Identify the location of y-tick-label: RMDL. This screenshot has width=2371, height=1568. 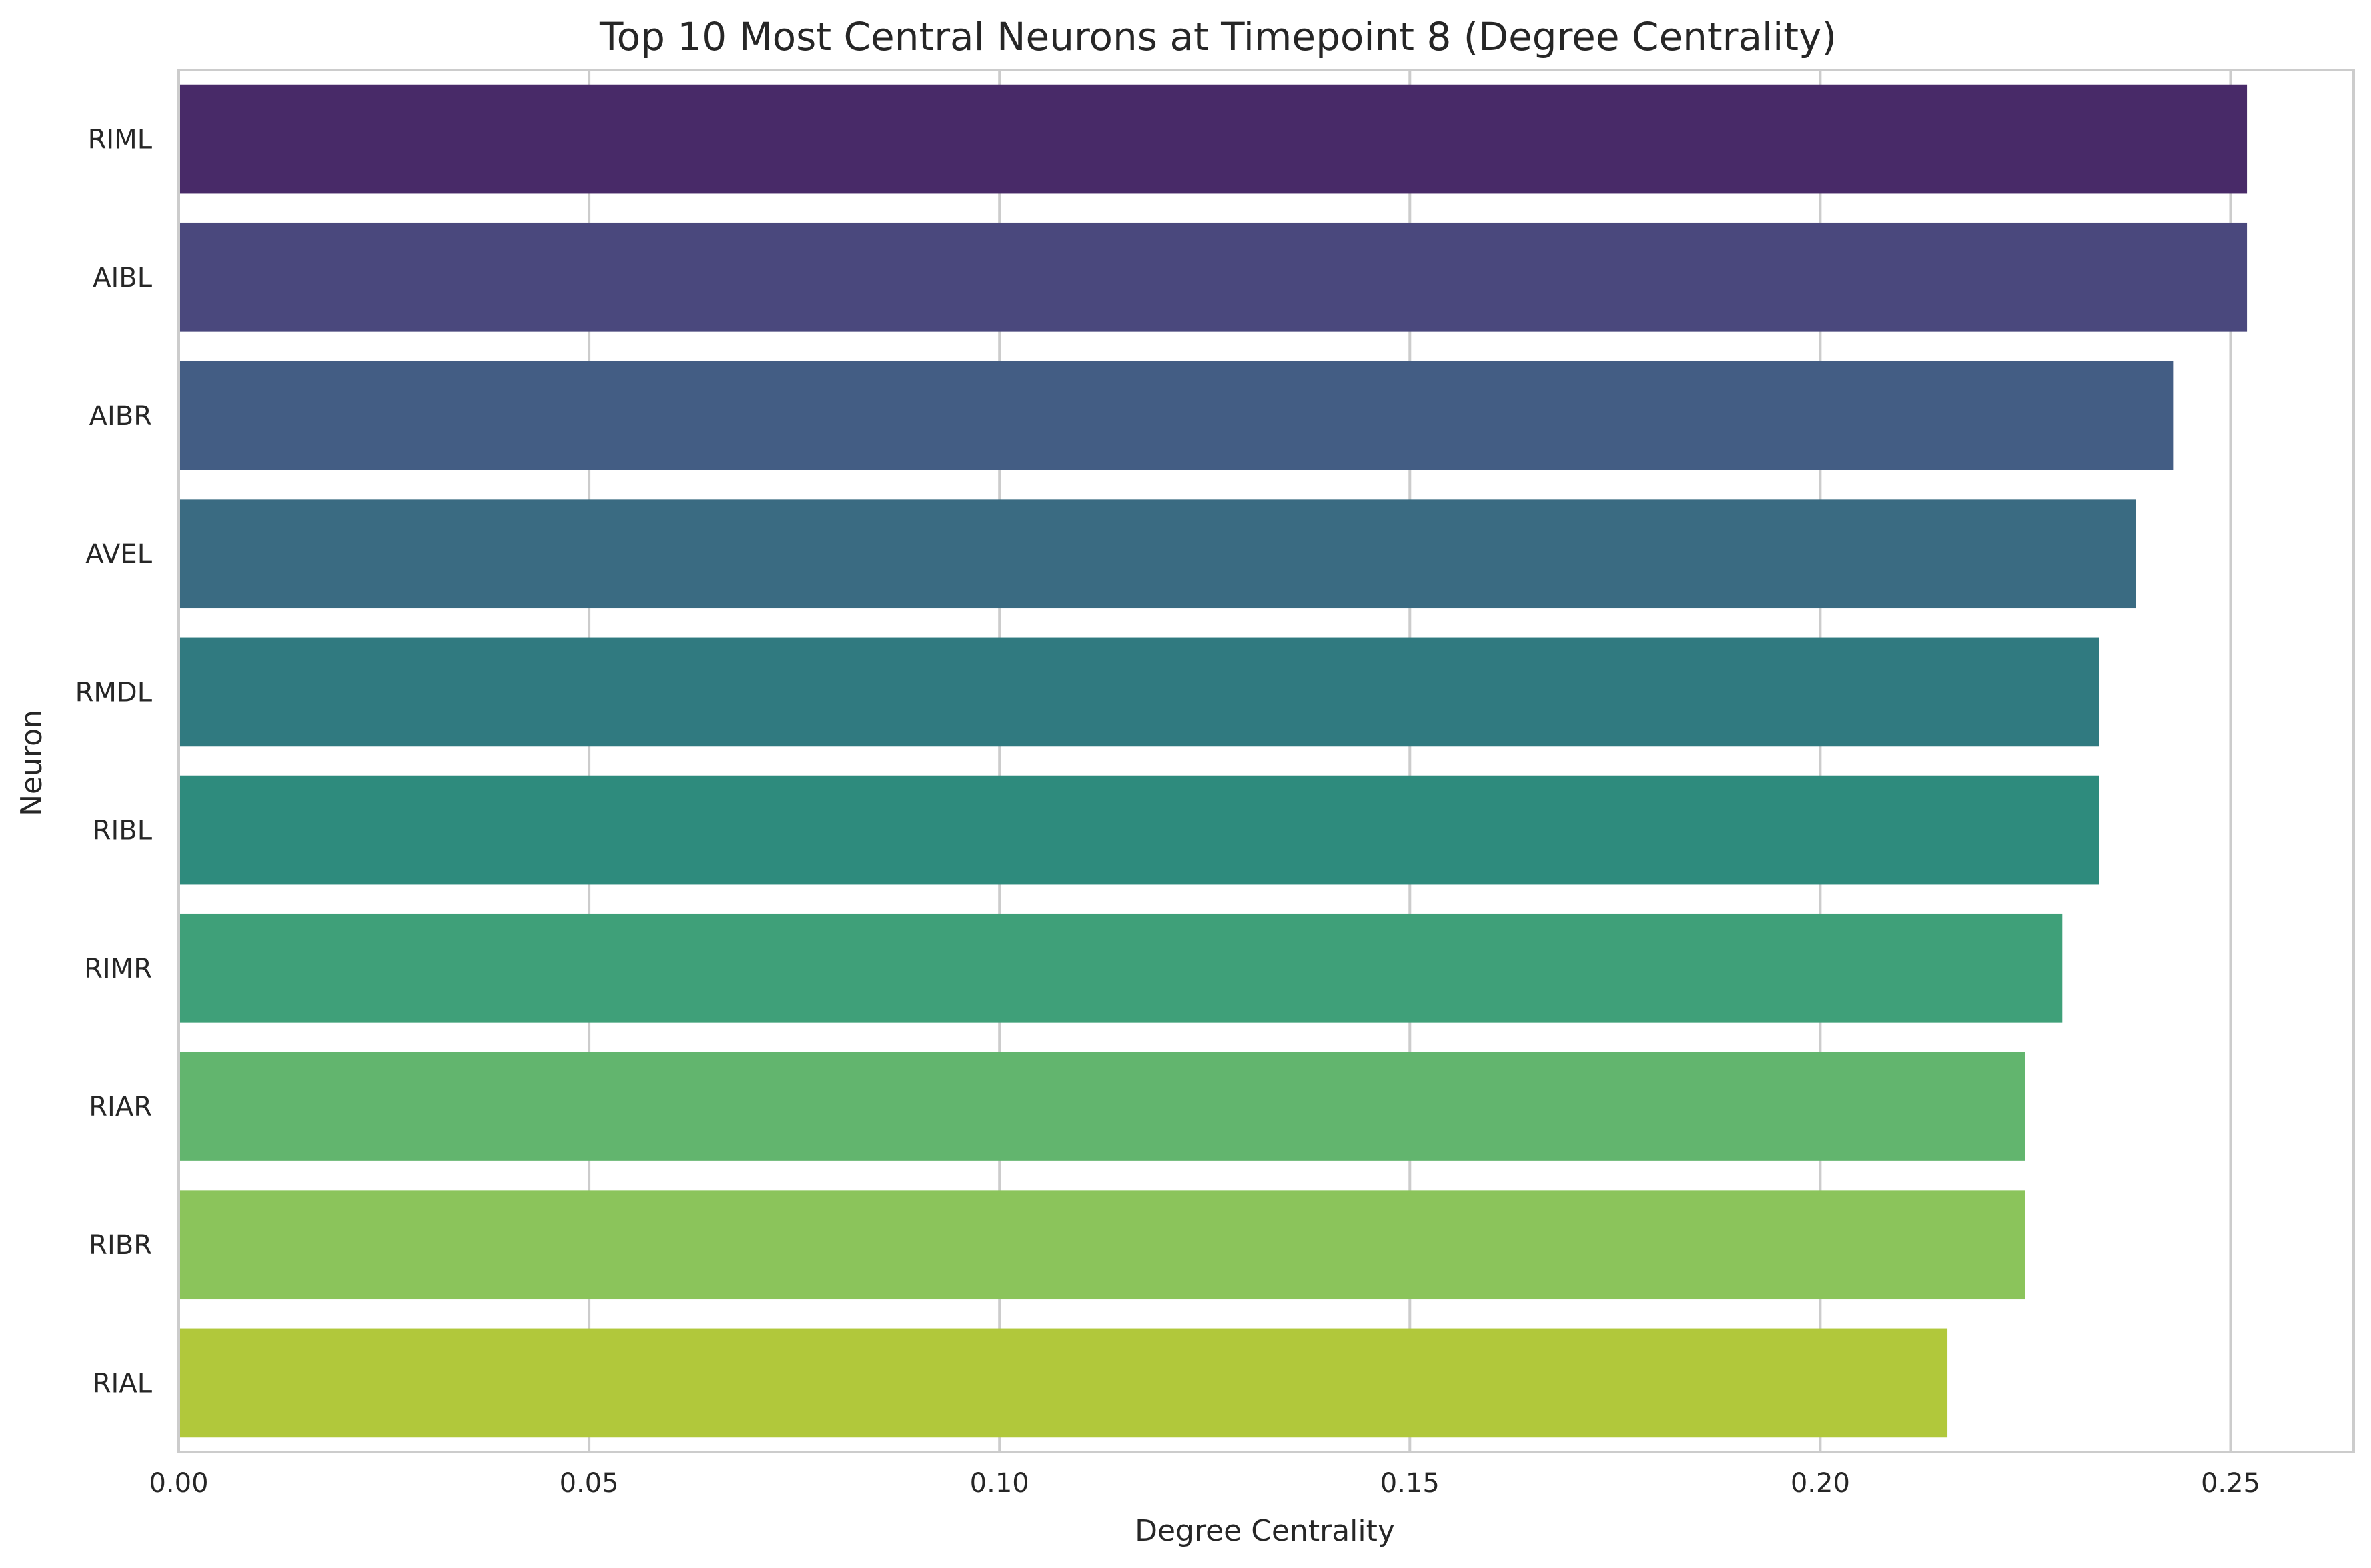
(114, 692).